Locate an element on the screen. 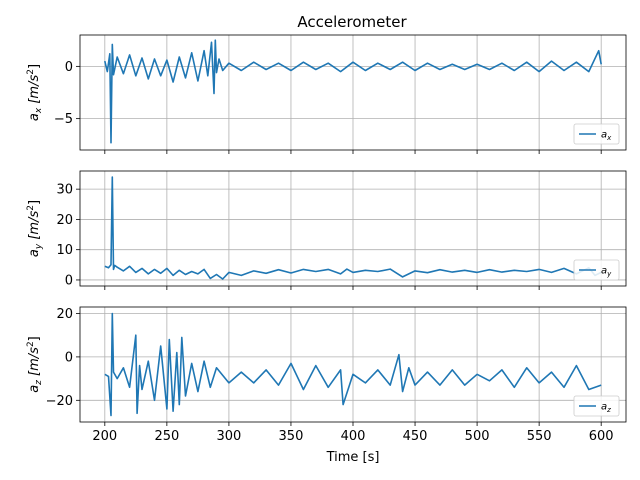 The width and height of the screenshot is (640, 480). y-axis-title-ay: ay [m/s2] is located at coordinates (35, 228).